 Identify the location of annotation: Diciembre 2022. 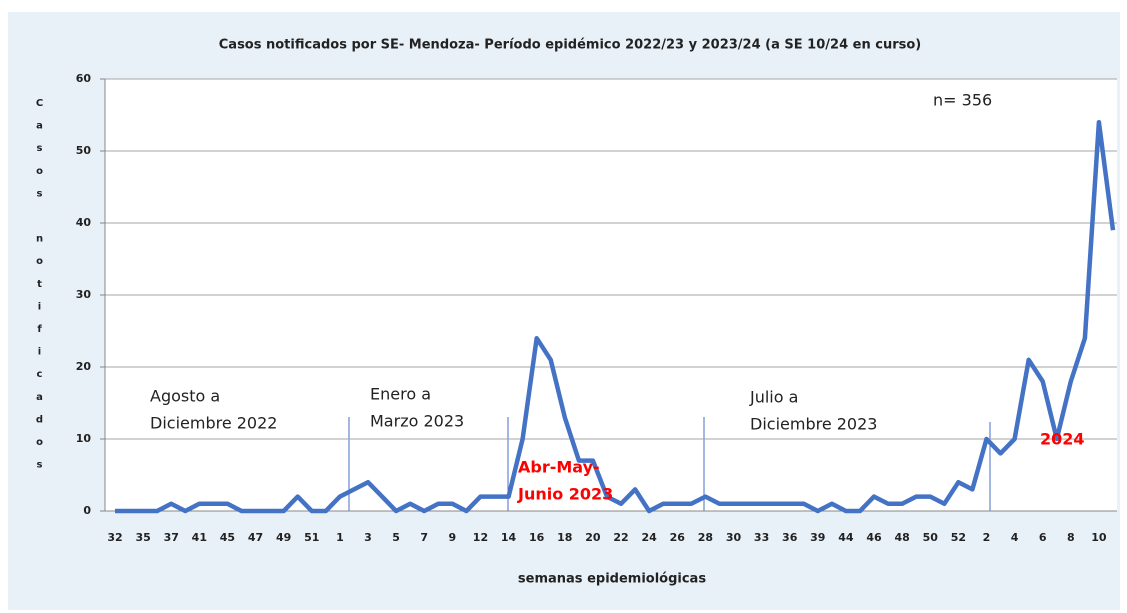
(213, 423).